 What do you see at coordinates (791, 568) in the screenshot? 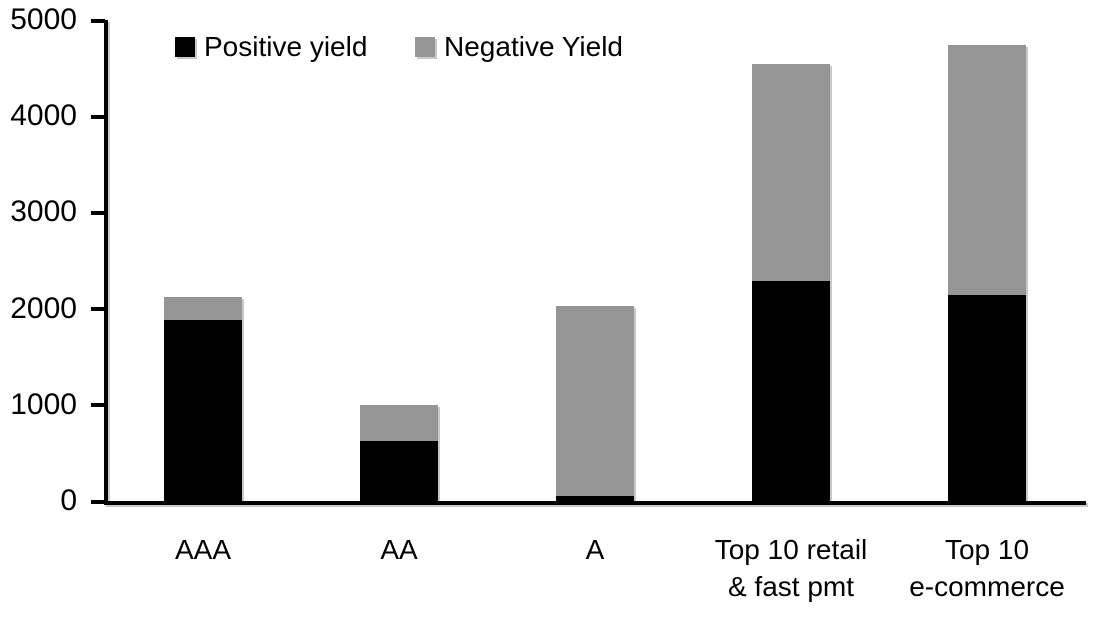
I see `x-category-label-top-10-retail: Top 10 retail & fast pmt` at bounding box center [791, 568].